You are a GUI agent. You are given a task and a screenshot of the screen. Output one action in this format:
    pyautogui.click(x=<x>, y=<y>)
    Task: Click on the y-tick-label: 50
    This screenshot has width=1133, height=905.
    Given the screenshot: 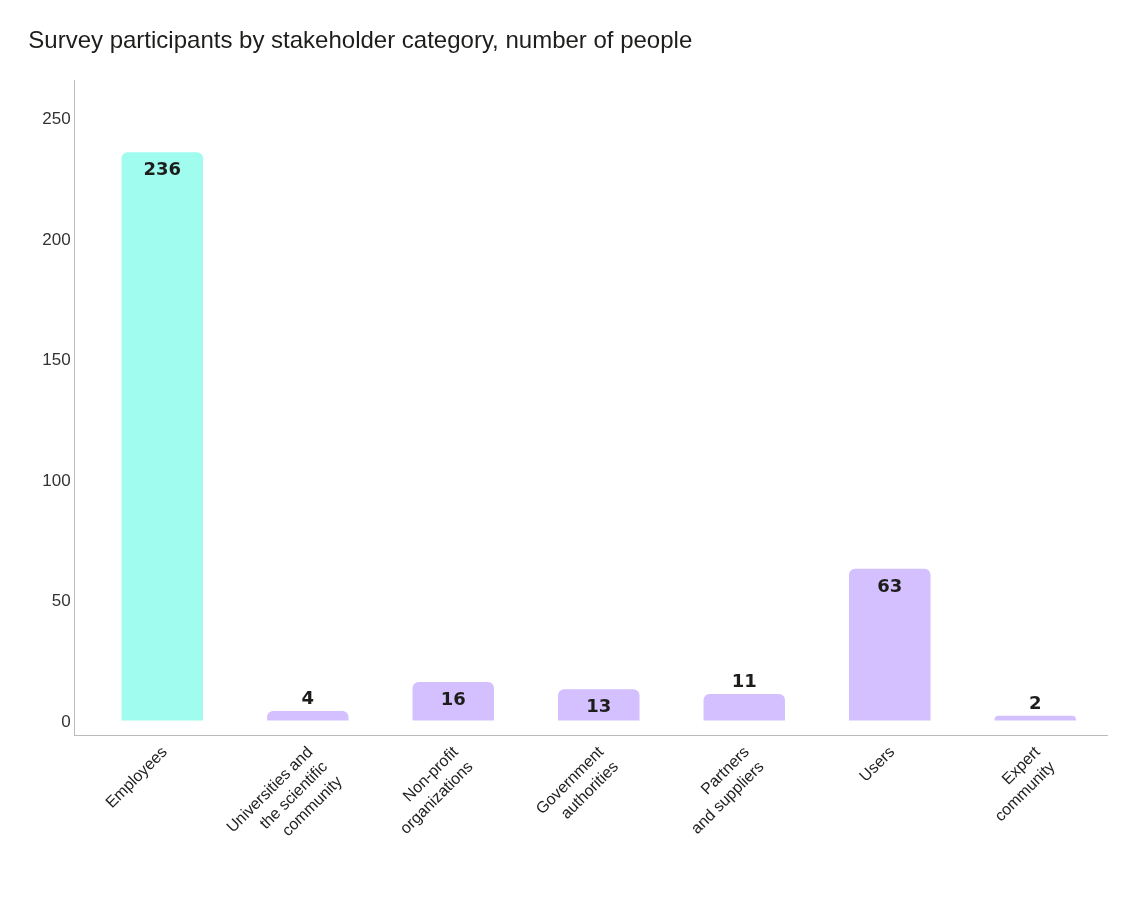 What is the action you would take?
    pyautogui.click(x=61, y=601)
    